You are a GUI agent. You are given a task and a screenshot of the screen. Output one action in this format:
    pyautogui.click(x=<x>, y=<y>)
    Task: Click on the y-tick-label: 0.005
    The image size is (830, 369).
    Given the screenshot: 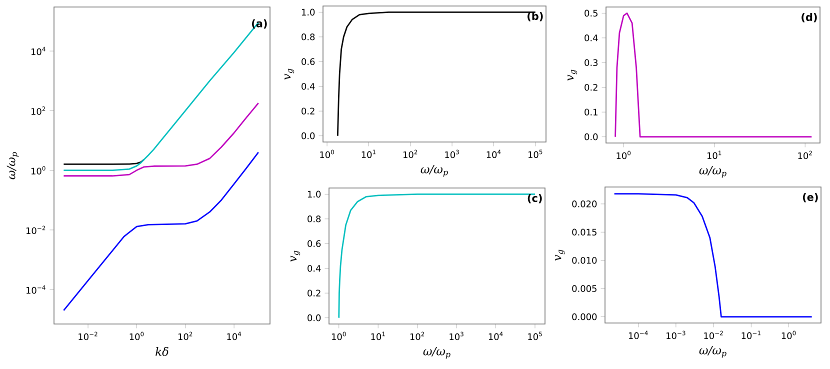 What is the action you would take?
    pyautogui.click(x=584, y=288)
    